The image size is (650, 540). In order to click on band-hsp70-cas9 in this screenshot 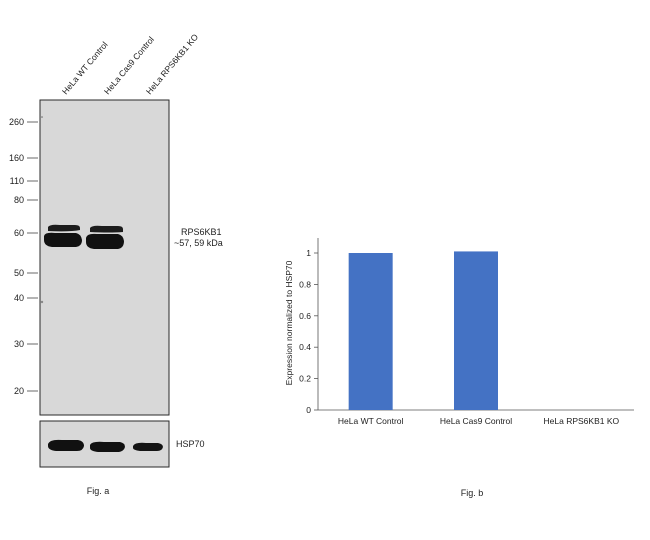, I will do `click(107, 446)`.